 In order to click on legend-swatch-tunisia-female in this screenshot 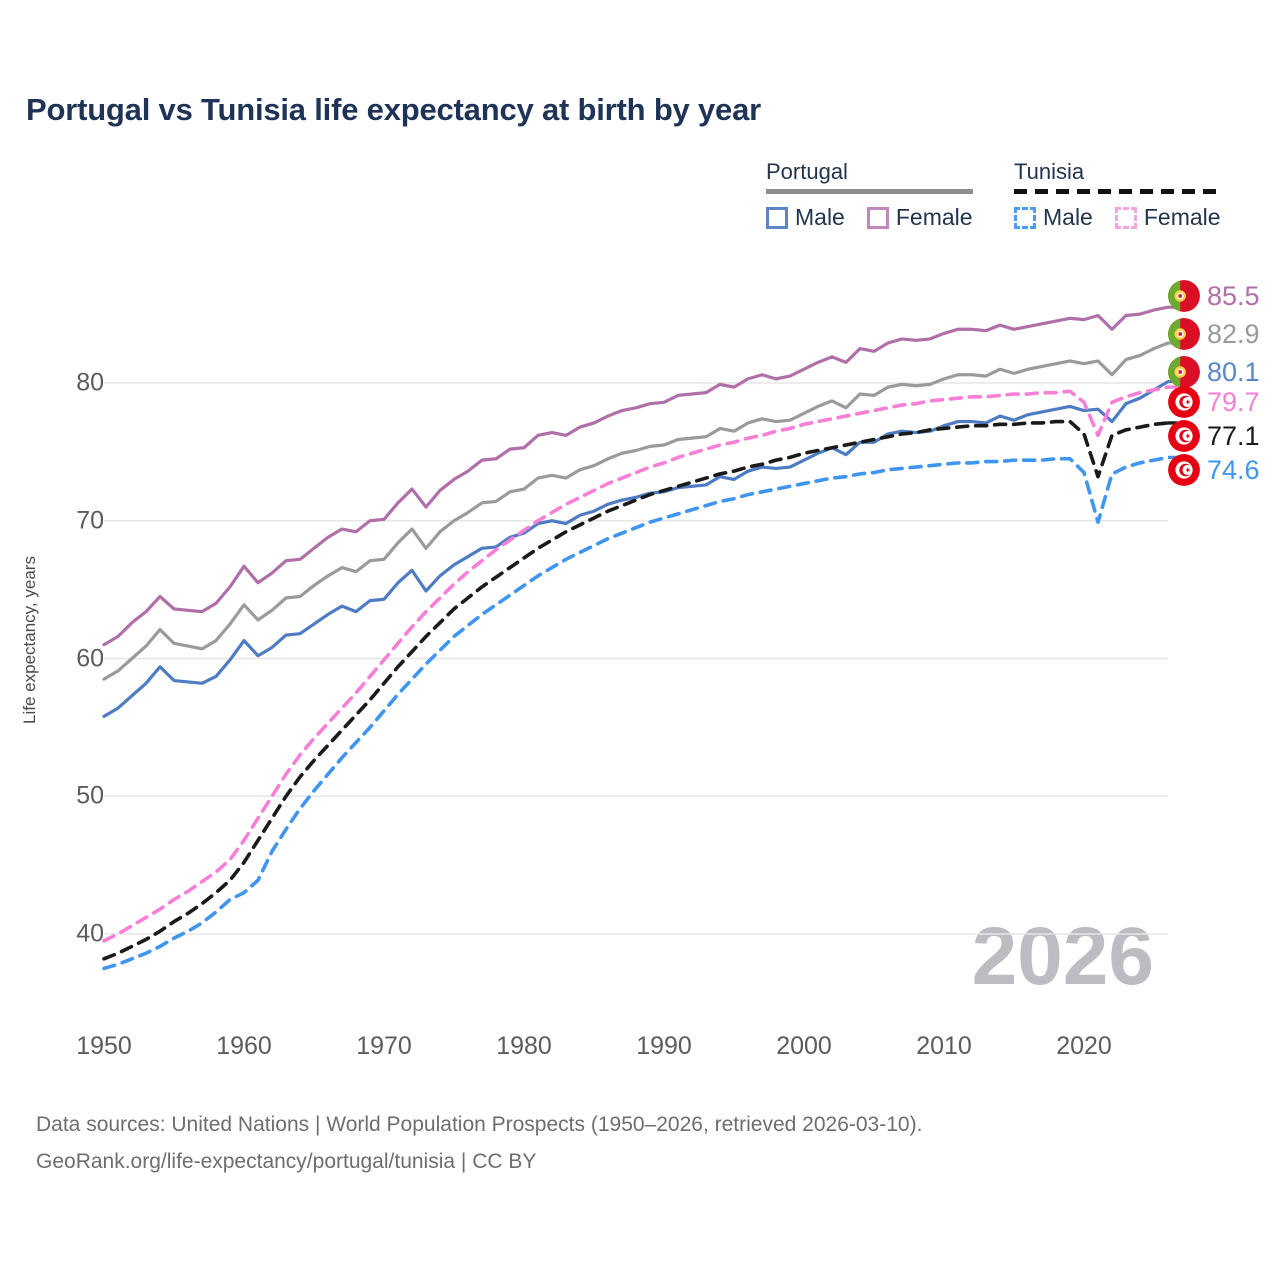, I will do `click(1125, 217)`.